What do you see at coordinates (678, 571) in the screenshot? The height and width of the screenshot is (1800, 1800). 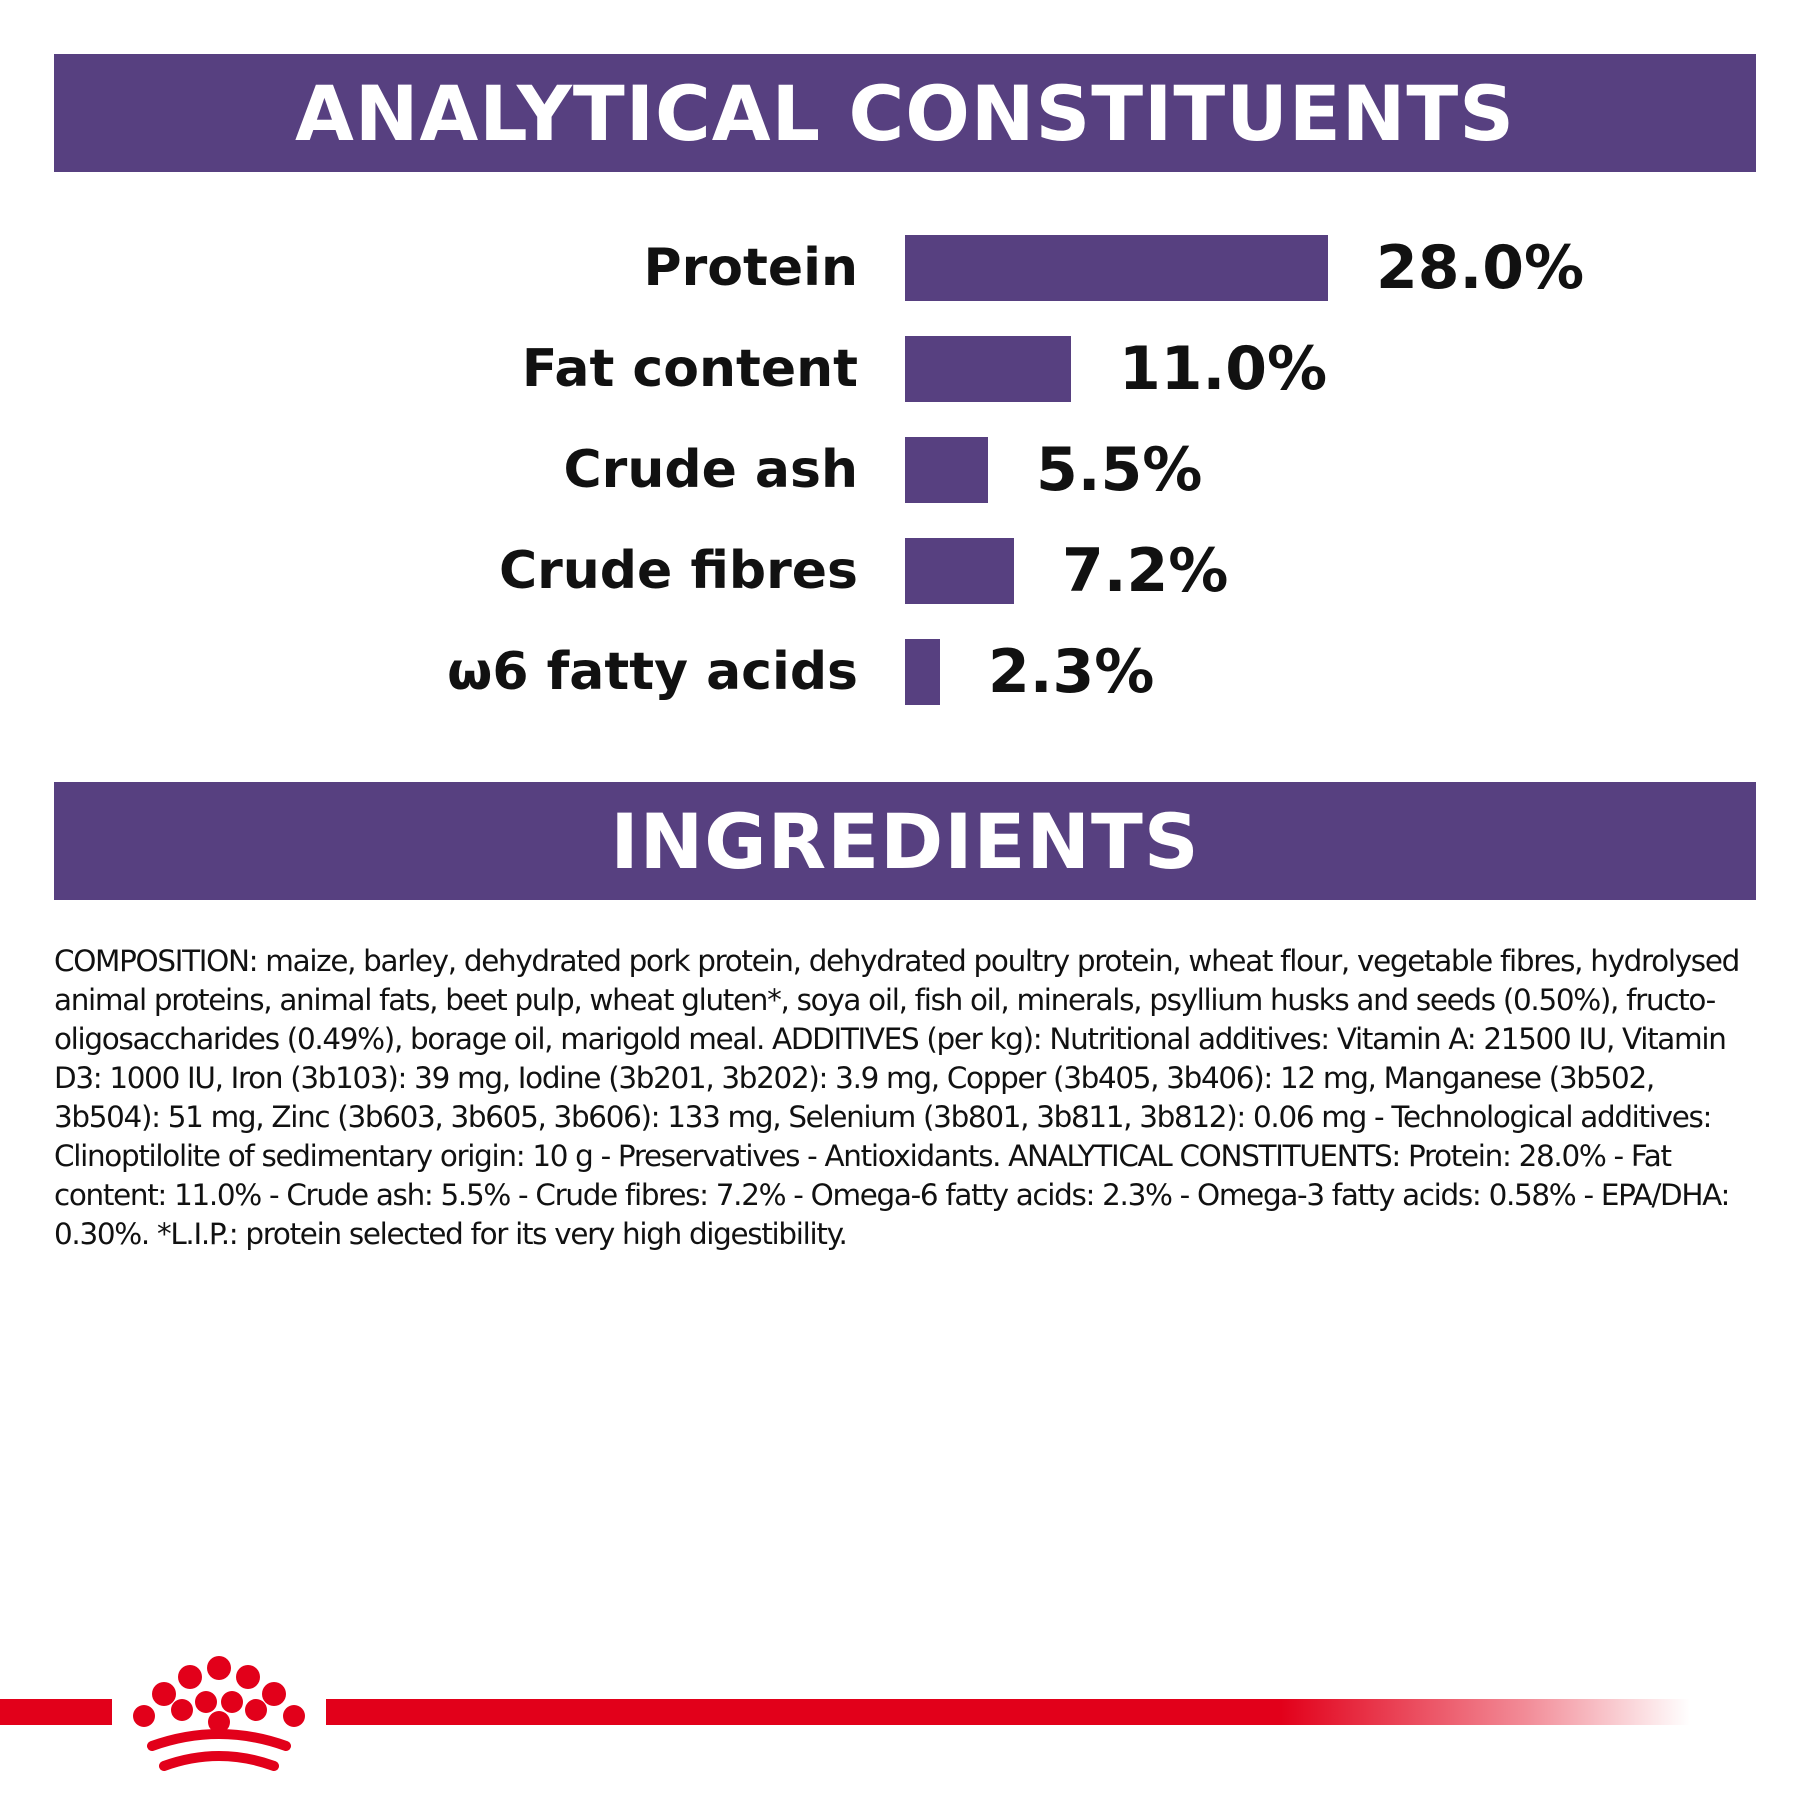 I see `constituent-label: Crude fibres` at bounding box center [678, 571].